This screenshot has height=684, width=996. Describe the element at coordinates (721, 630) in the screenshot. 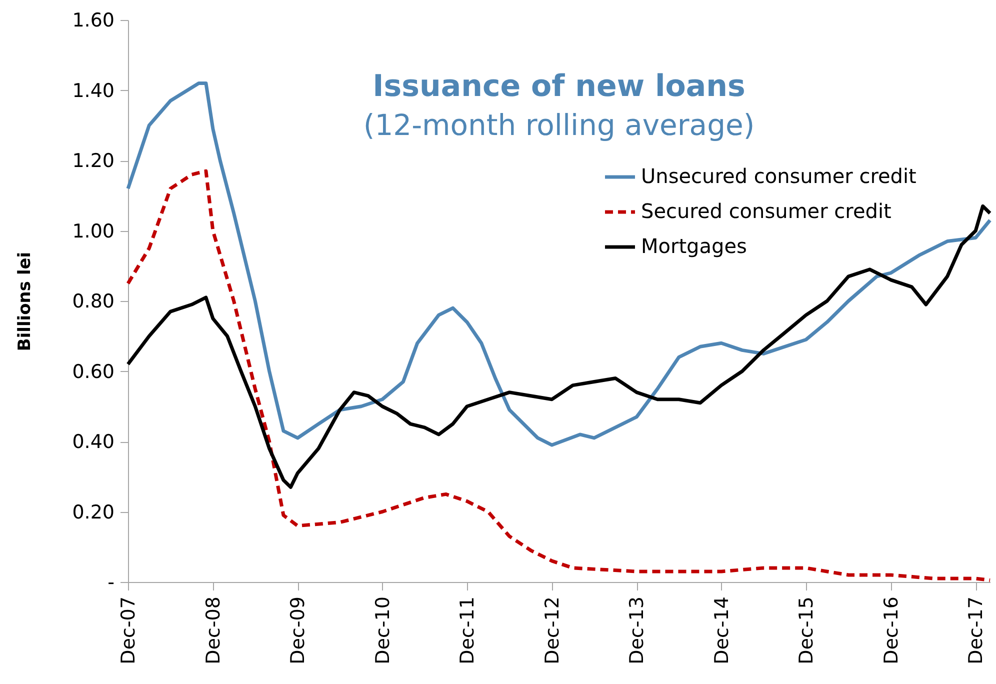

I see `x-tick-label: Dec-14` at that location.